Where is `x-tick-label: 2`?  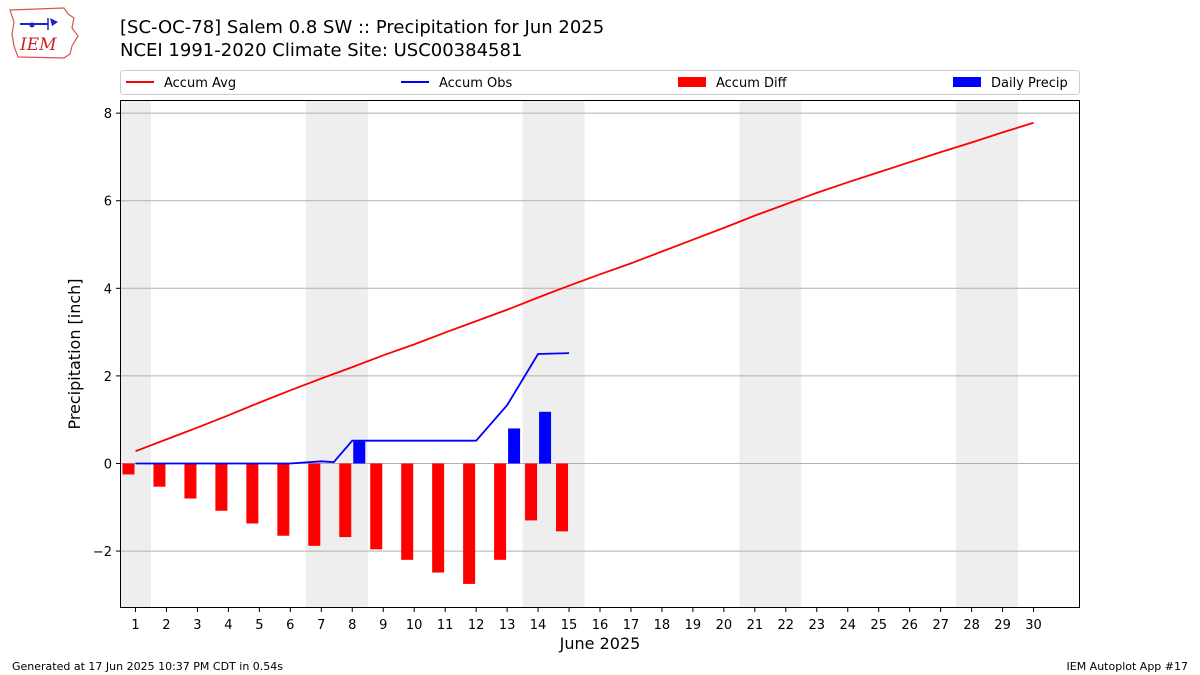
x-tick-label: 2 is located at coordinates (166, 625).